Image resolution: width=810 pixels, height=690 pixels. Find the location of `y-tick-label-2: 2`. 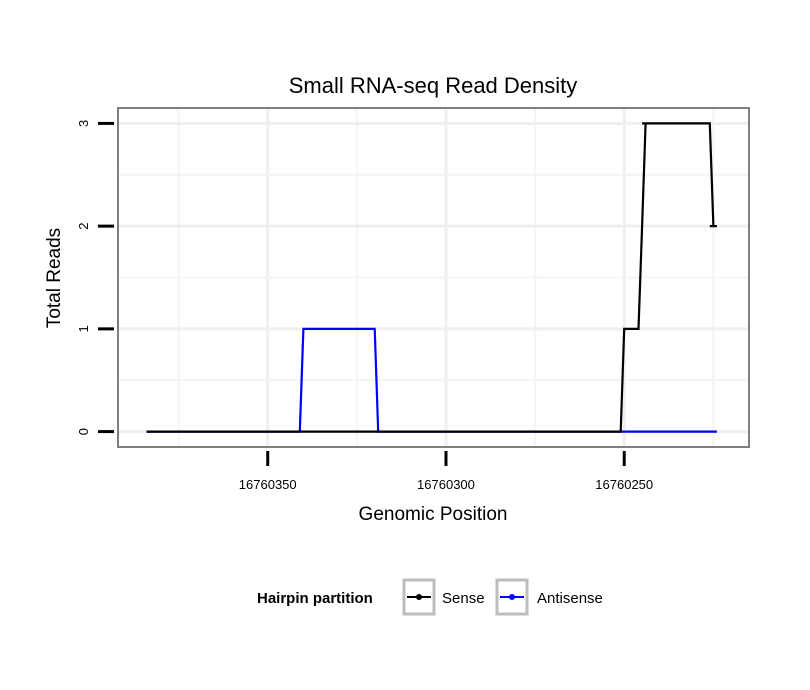

y-tick-label-2: 2 is located at coordinates (83, 226).